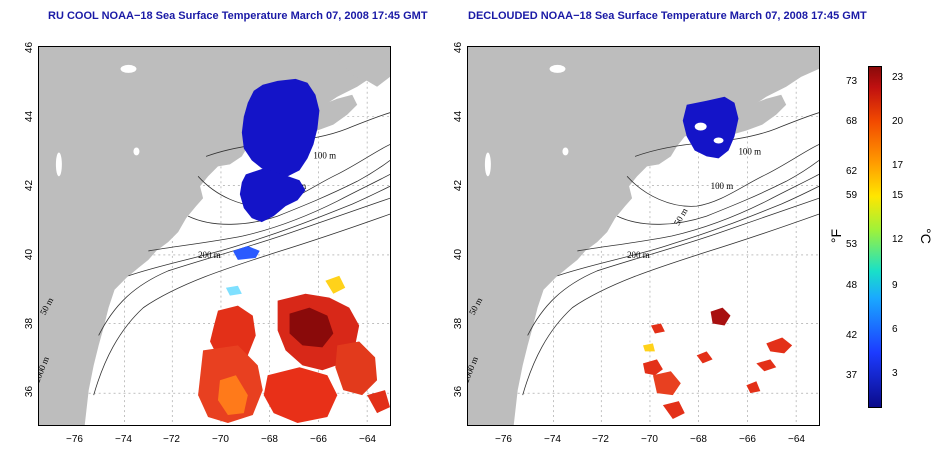 The image size is (950, 475). I want to click on celsius-tick: 15, so click(898, 195).